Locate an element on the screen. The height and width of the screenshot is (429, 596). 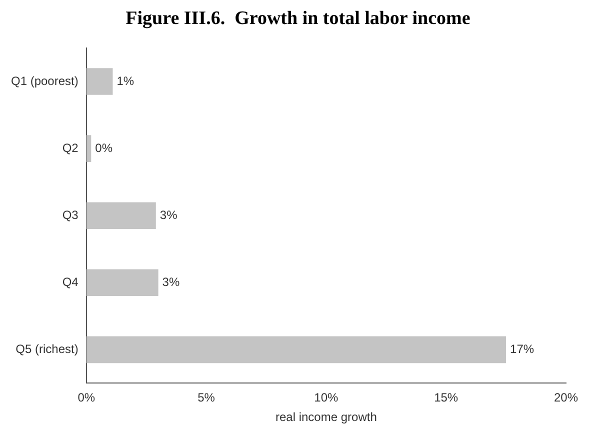
y-tick-label: Q2 is located at coordinates (70, 147).